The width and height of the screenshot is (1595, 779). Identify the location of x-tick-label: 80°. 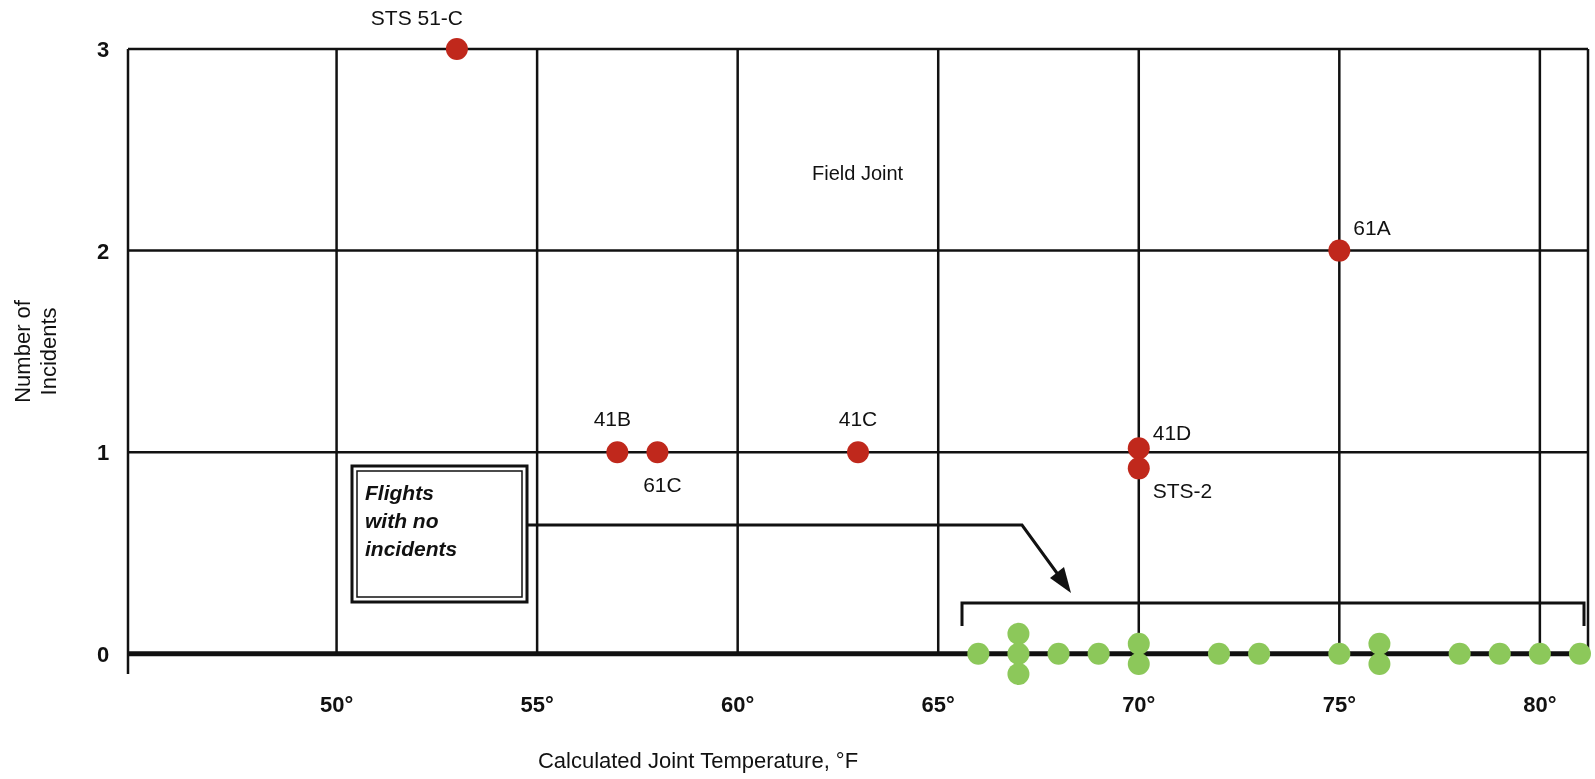
(1540, 704).